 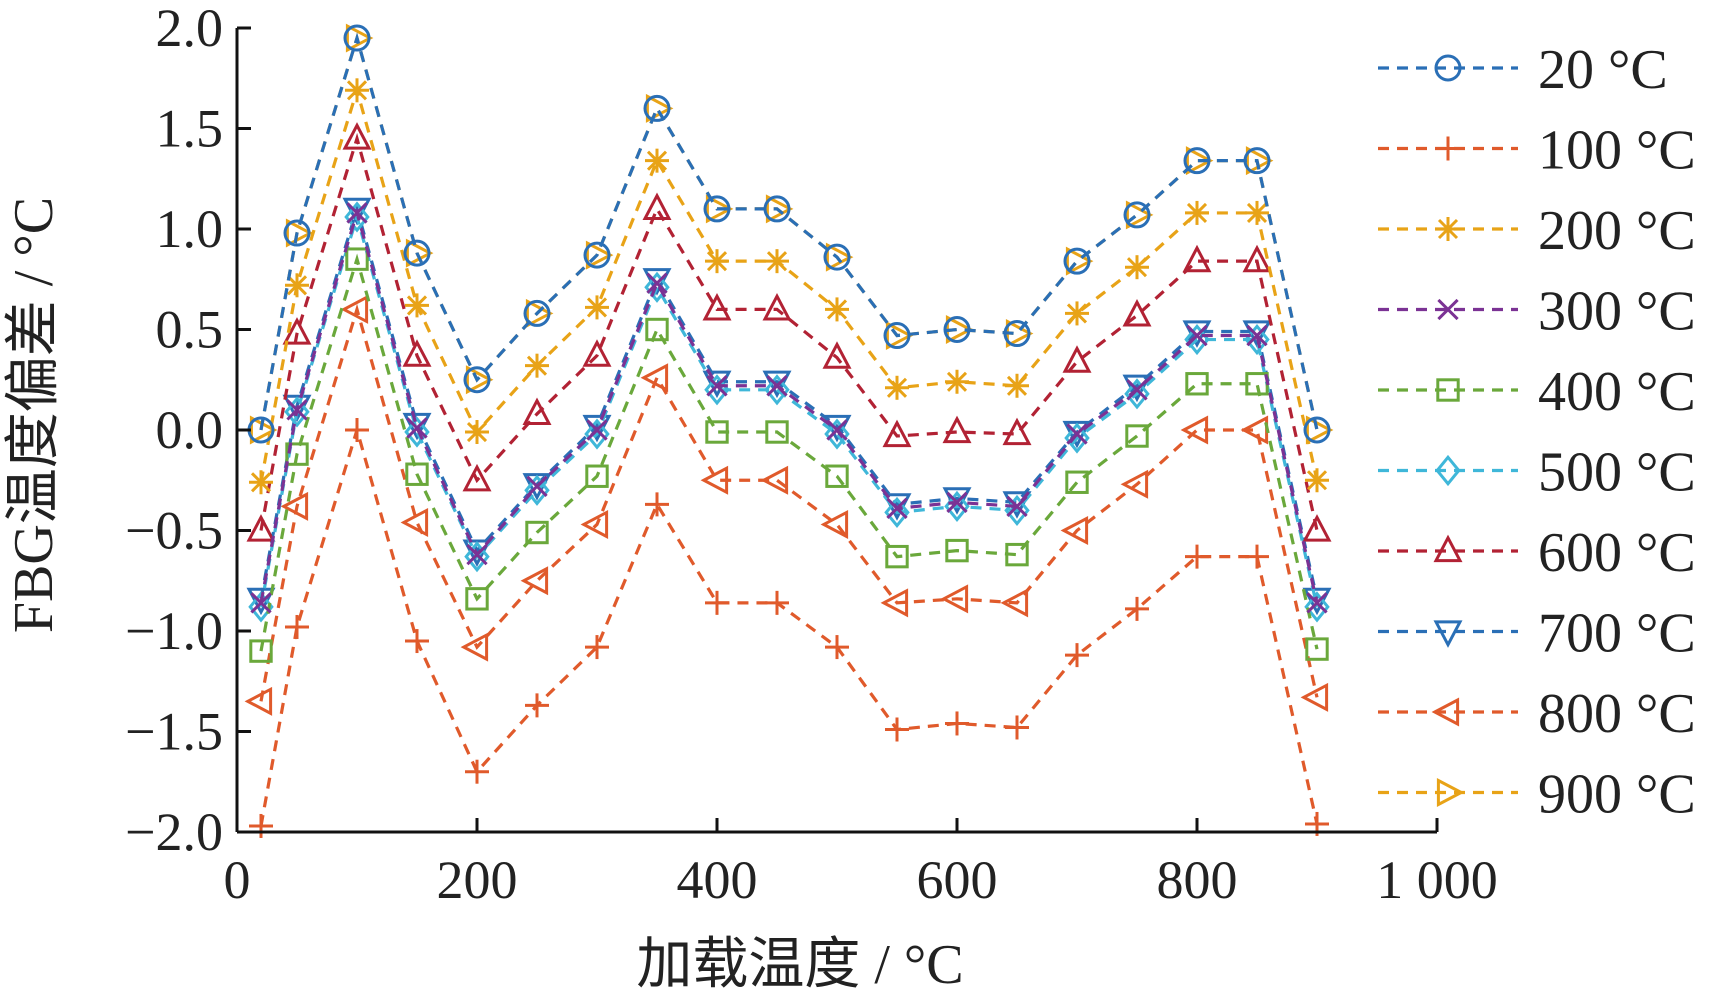 I want to click on legend-item-6: 500 °C, so click(x=1537, y=473).